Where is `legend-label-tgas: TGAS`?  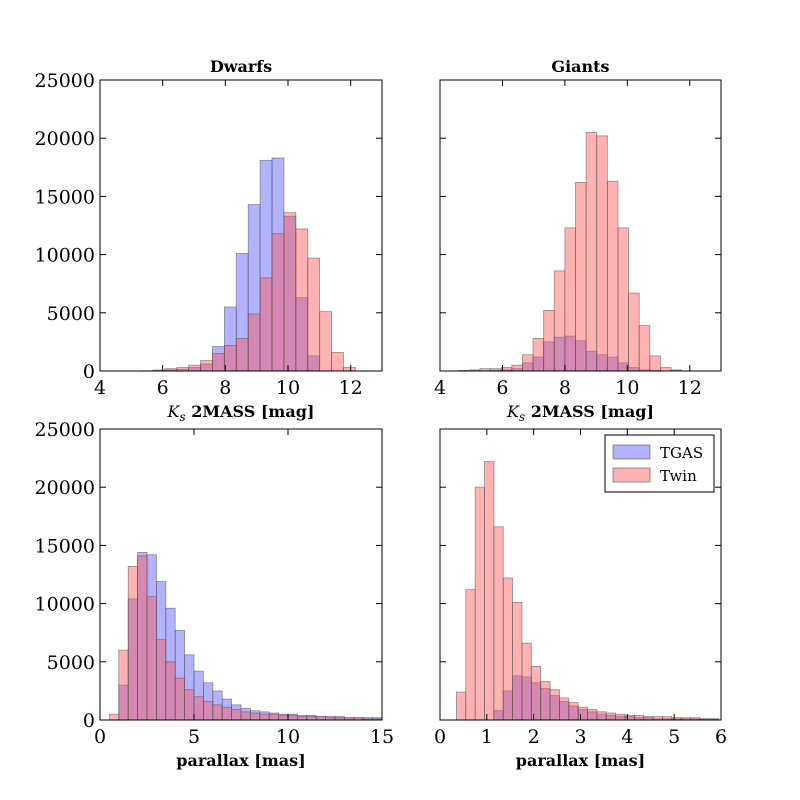 legend-label-tgas: TGAS is located at coordinates (681, 453).